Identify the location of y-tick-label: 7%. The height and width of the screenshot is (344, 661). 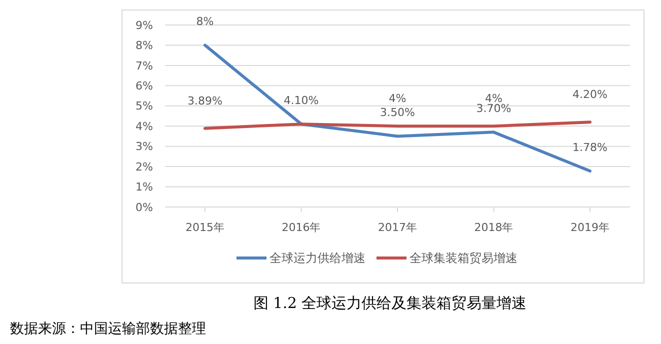
(144, 65).